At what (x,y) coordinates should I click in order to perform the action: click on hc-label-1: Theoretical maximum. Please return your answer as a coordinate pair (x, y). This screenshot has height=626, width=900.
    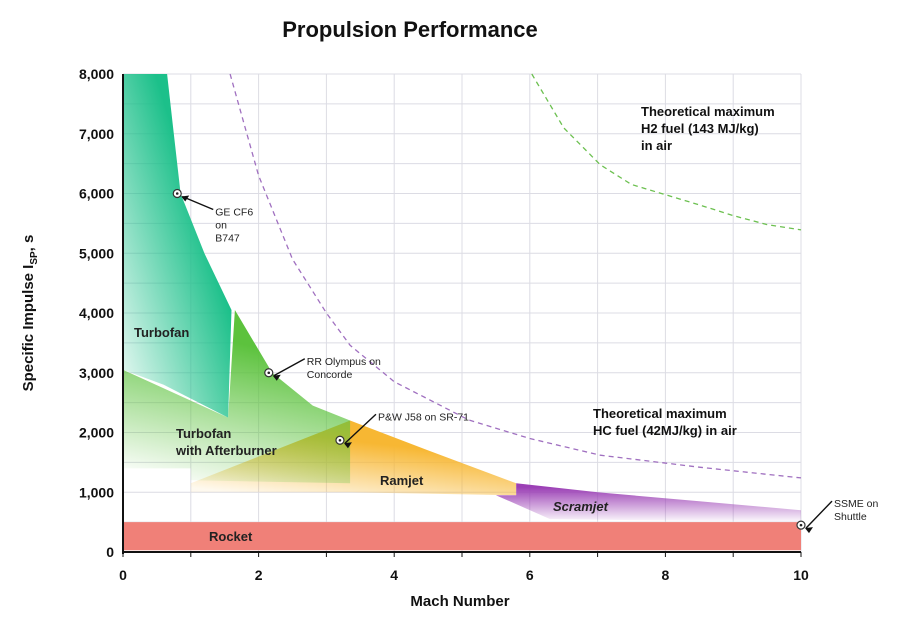
    Looking at the image, I should click on (660, 413).